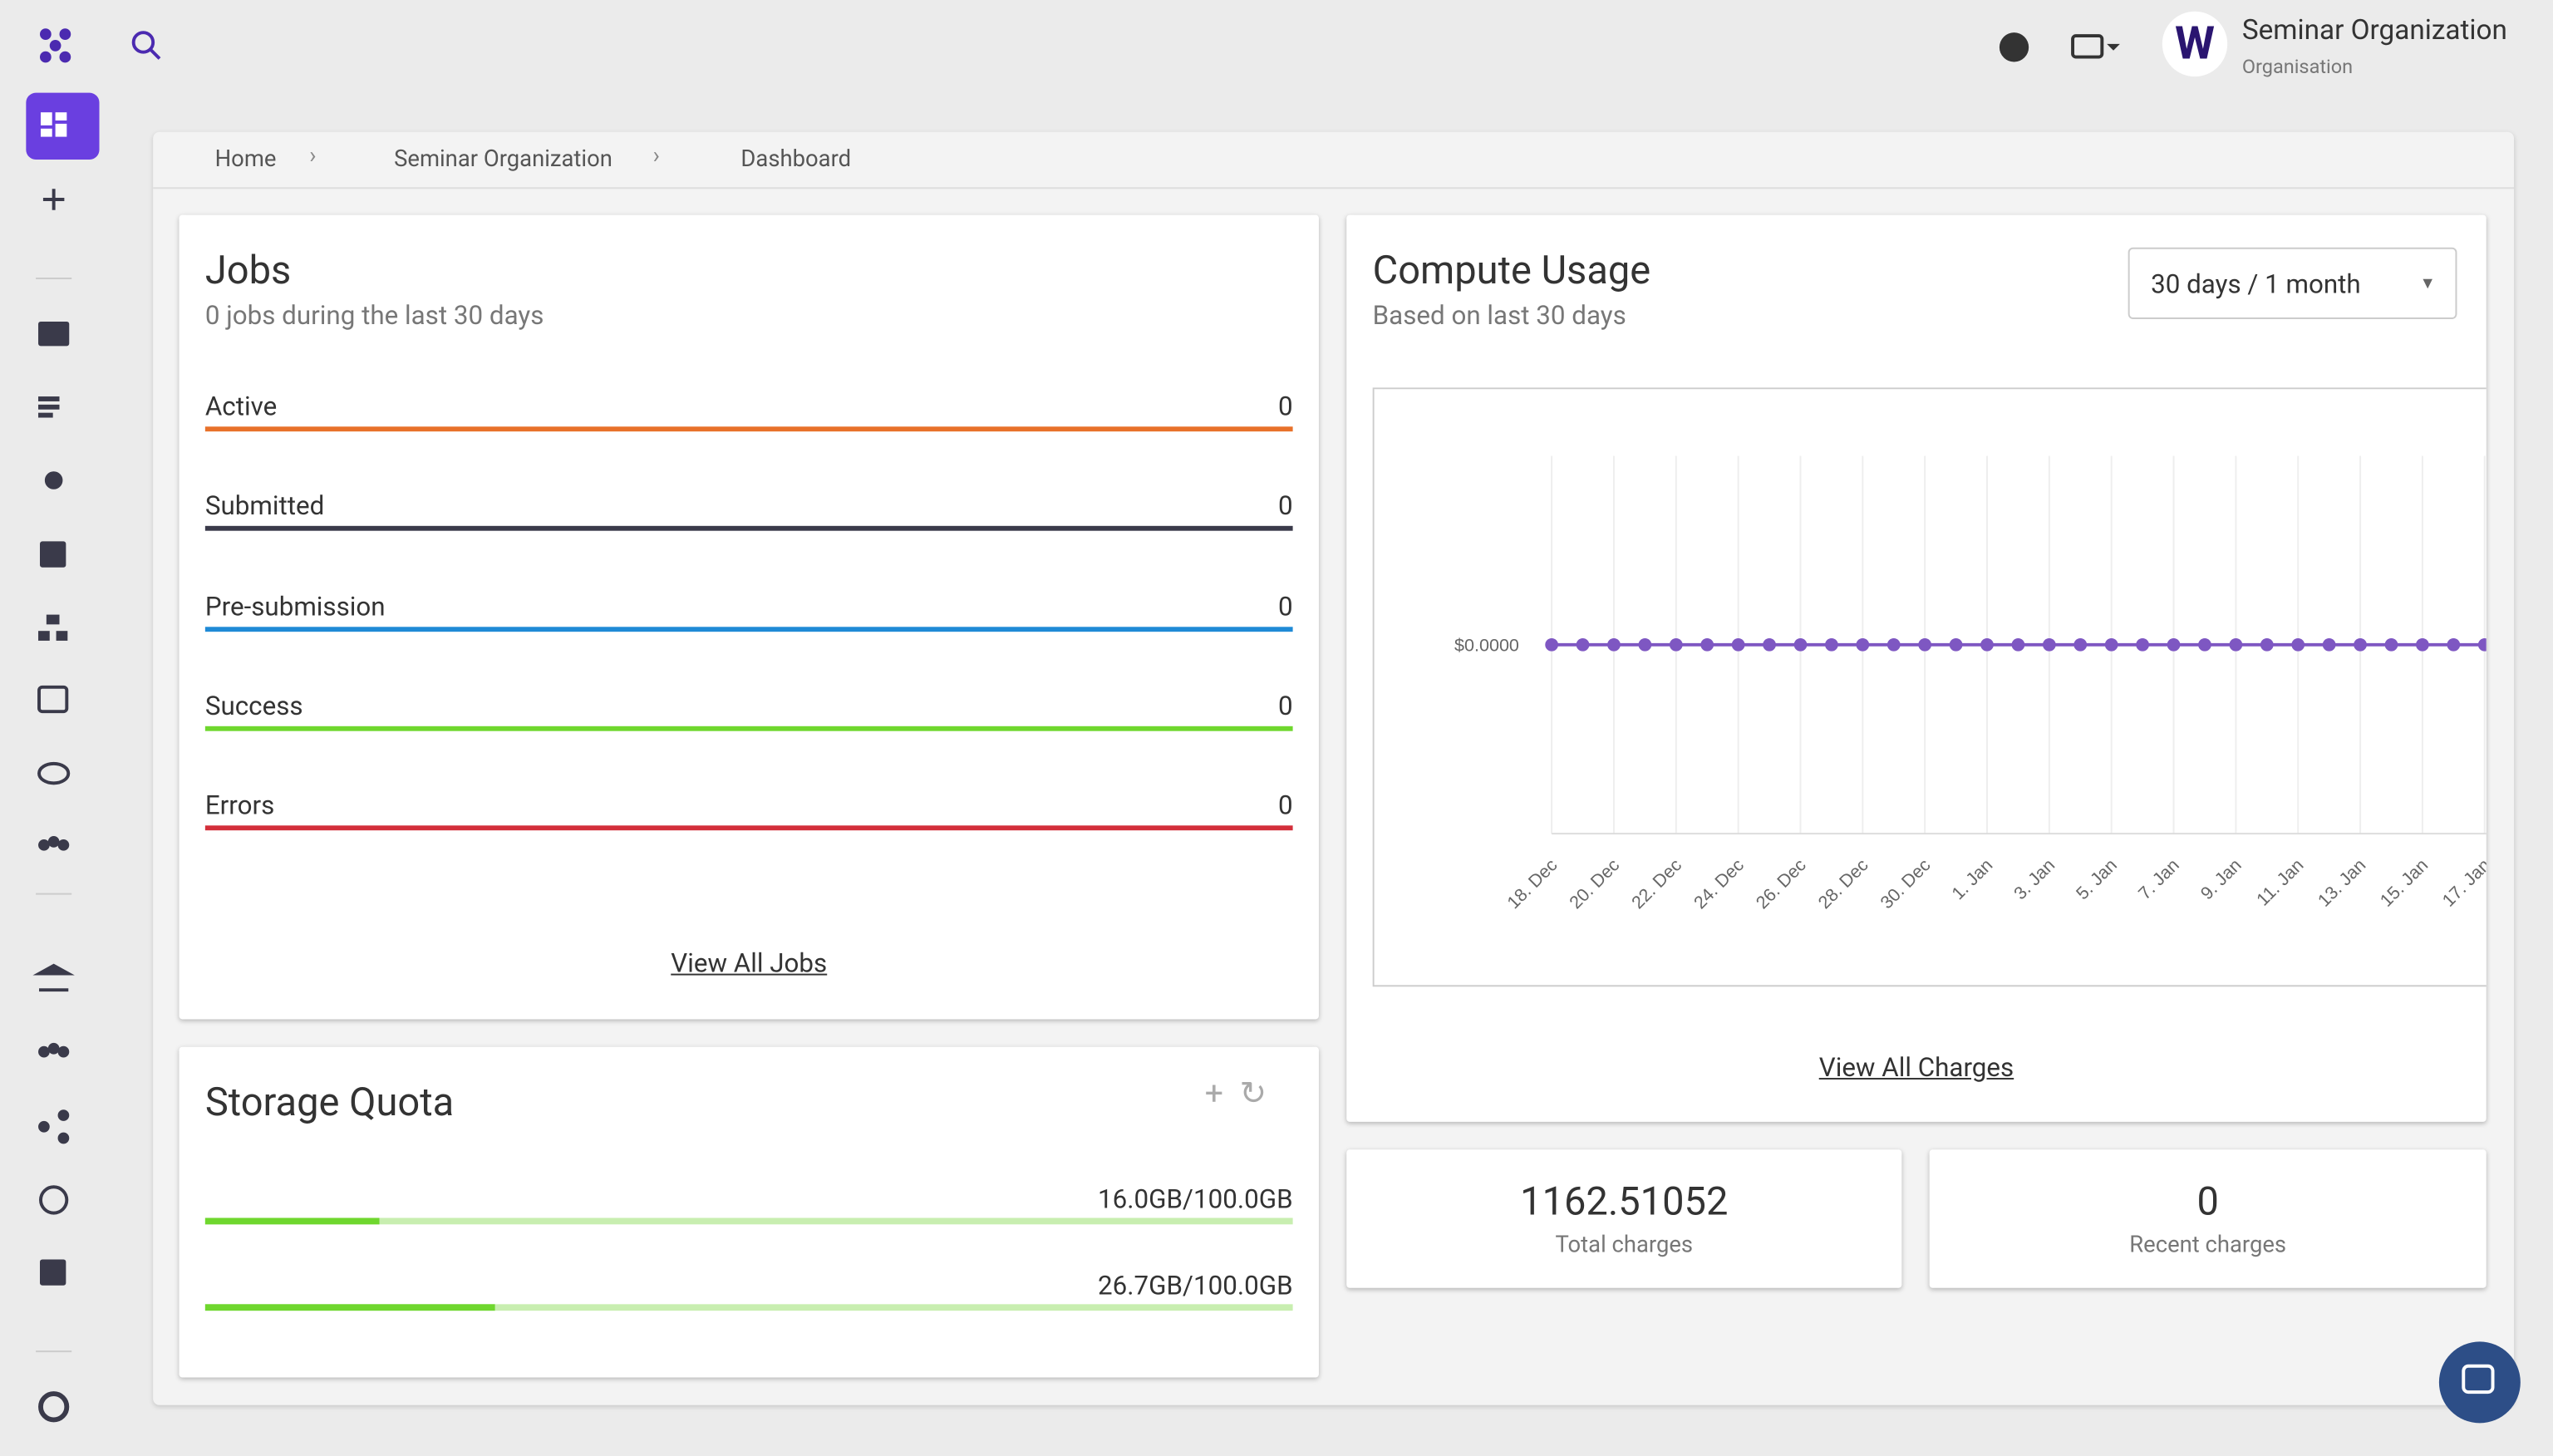  What do you see at coordinates (329, 1102) in the screenshot?
I see `card-title: Storage Quota` at bounding box center [329, 1102].